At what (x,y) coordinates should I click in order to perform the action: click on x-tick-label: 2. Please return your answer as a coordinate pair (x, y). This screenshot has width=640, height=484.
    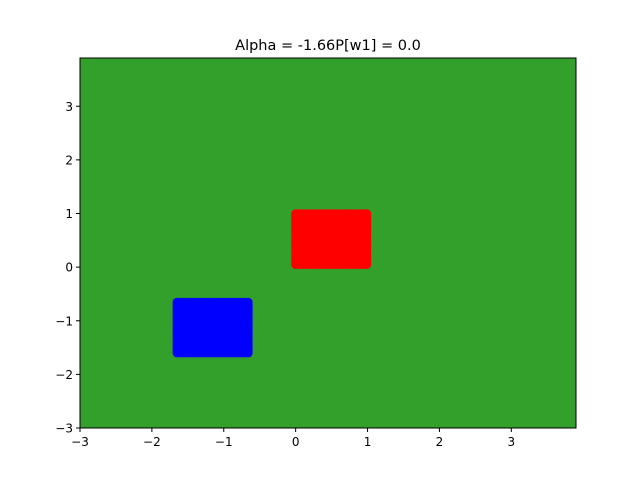
    Looking at the image, I should click on (440, 442).